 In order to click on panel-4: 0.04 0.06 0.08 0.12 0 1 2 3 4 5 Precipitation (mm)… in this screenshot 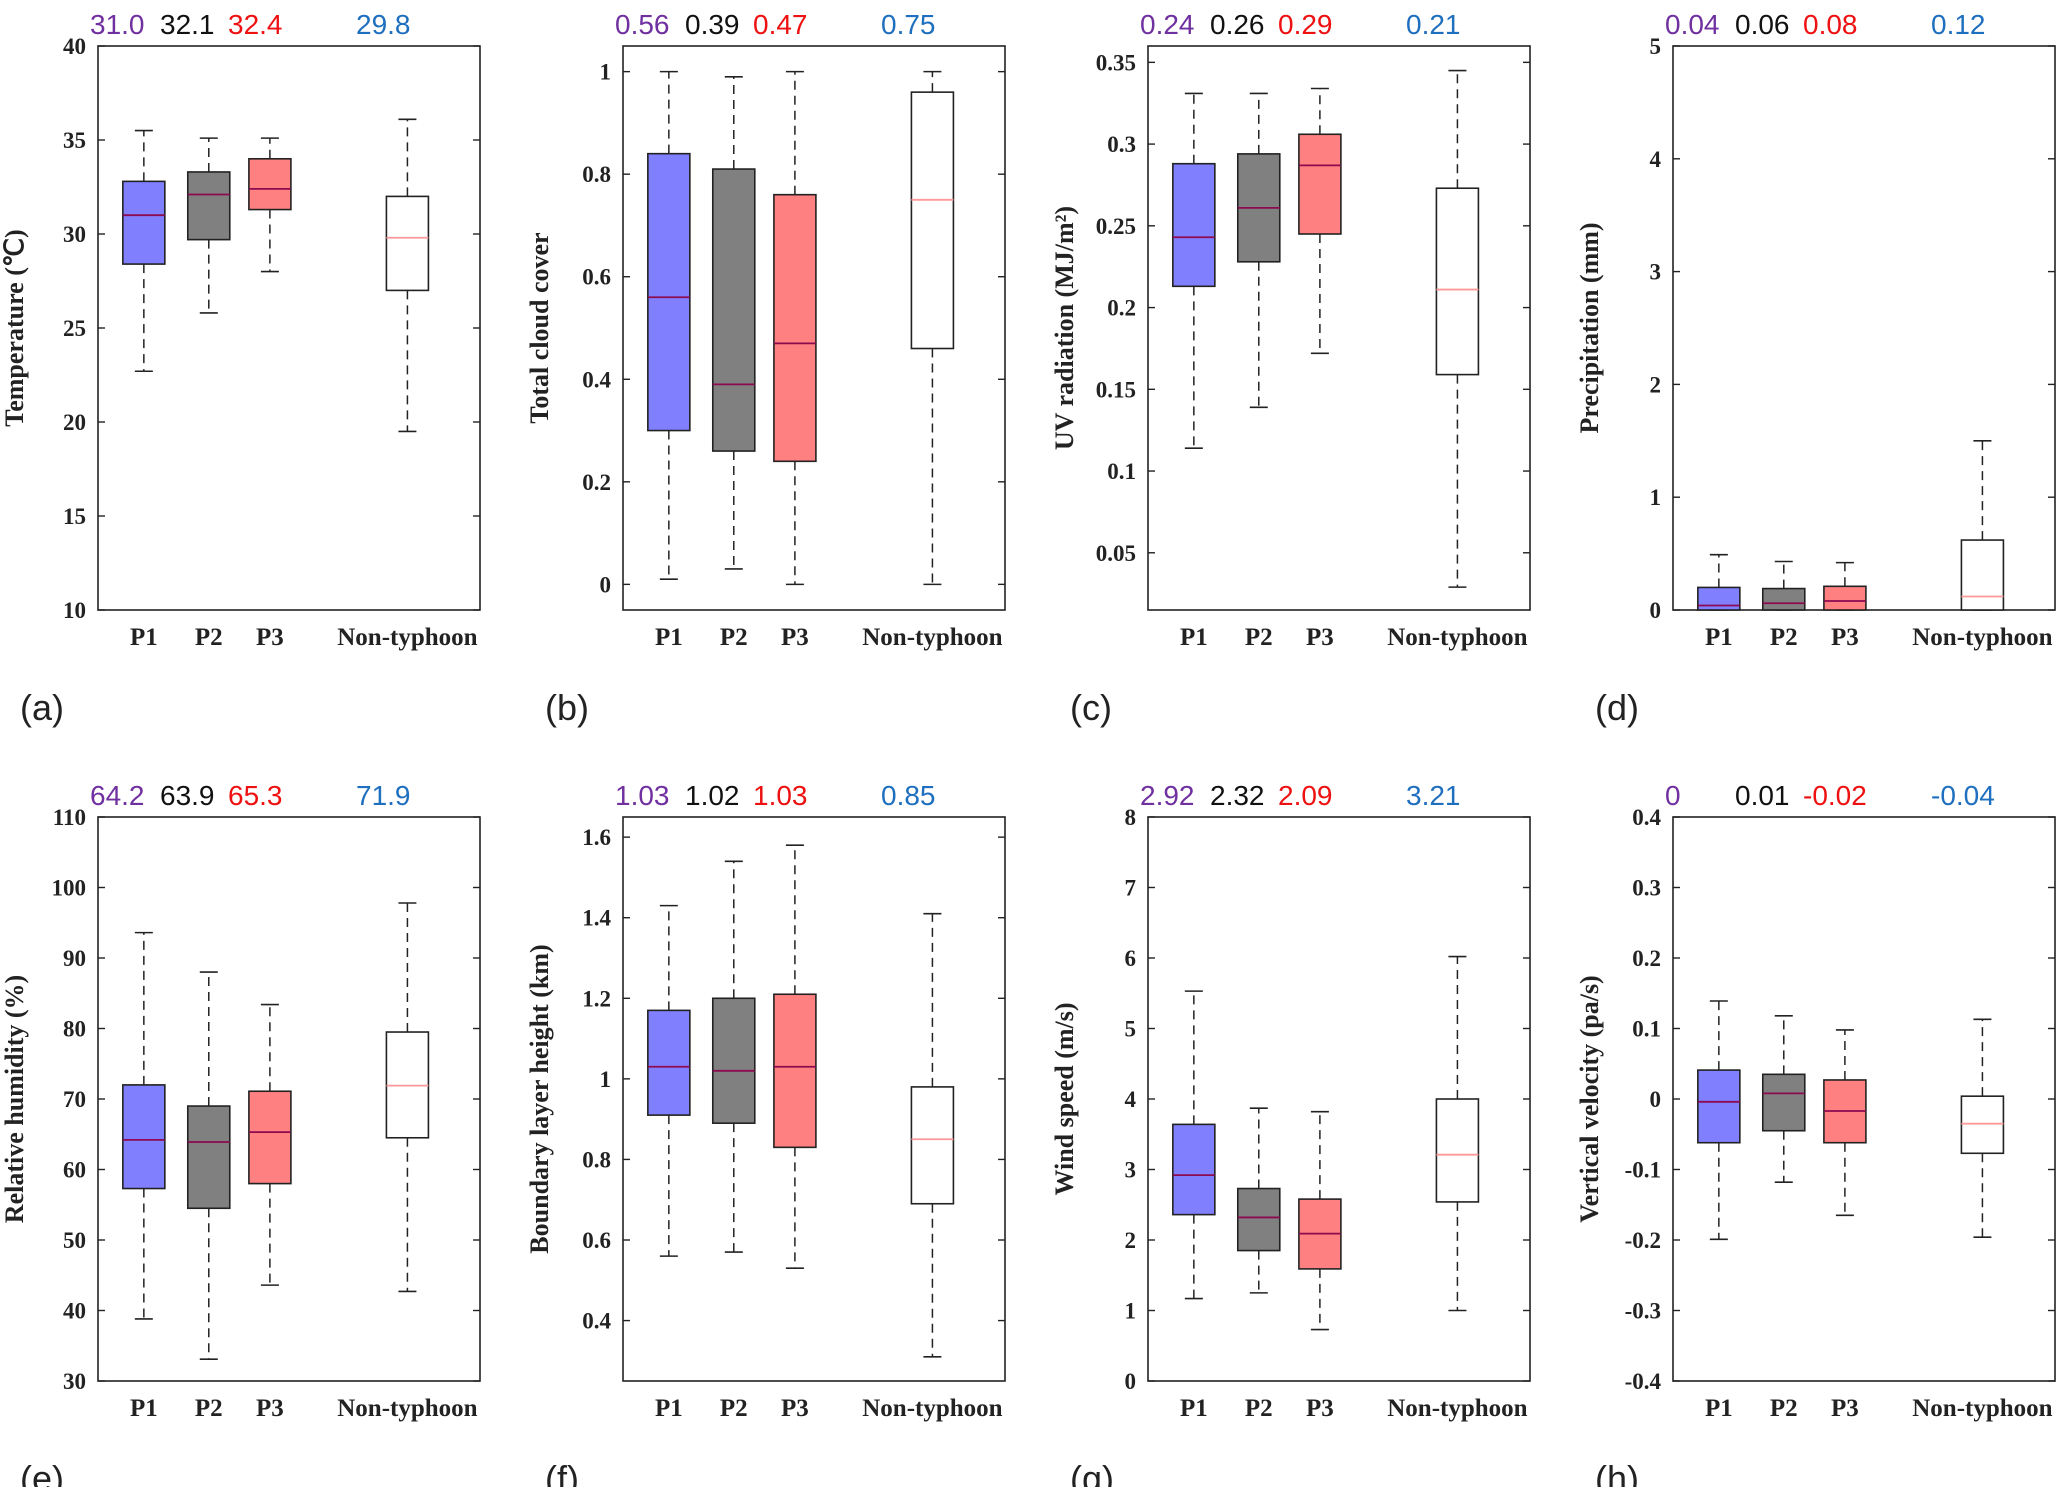, I will do `click(1815, 368)`.